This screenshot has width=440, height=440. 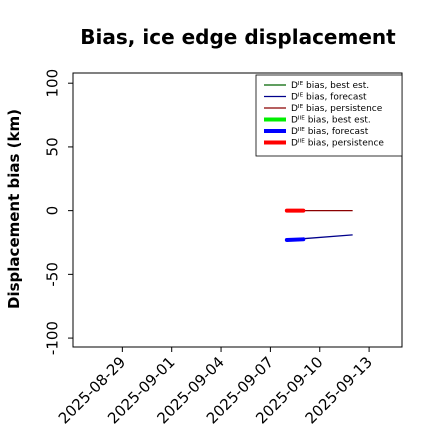 I want to click on y-tick-label: 100, so click(x=53, y=83).